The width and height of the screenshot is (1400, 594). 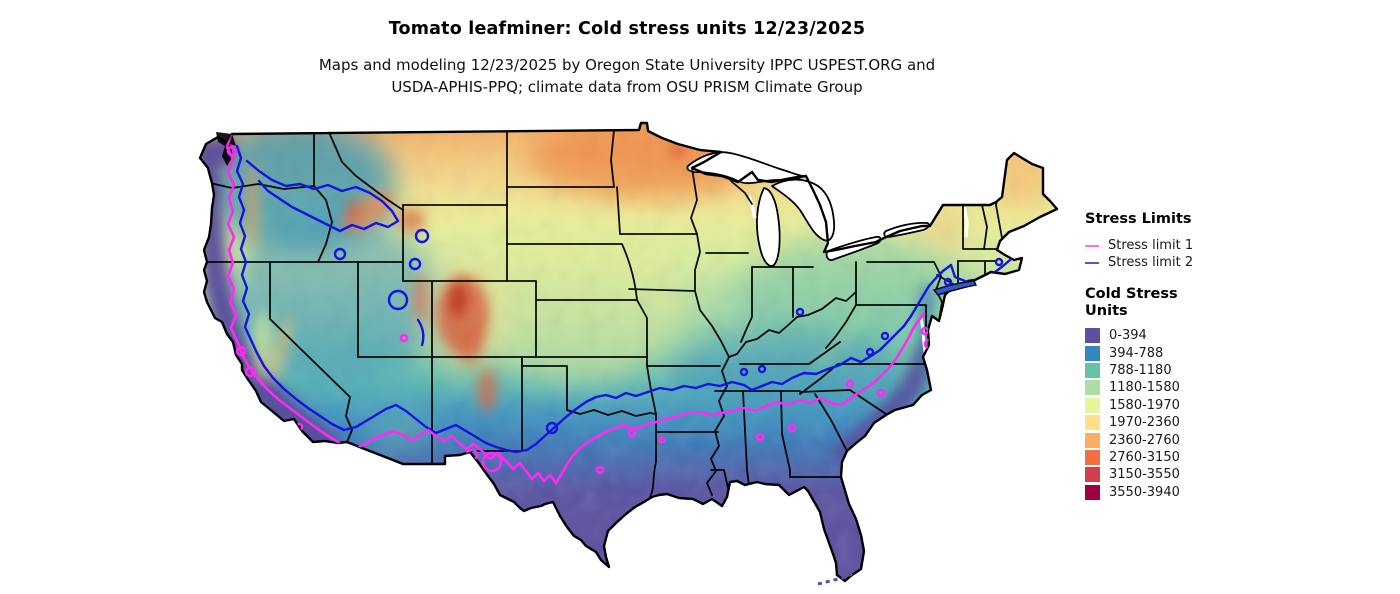 I want to click on cold-stress-class-item: 1580-1970, so click(x=1180, y=405).